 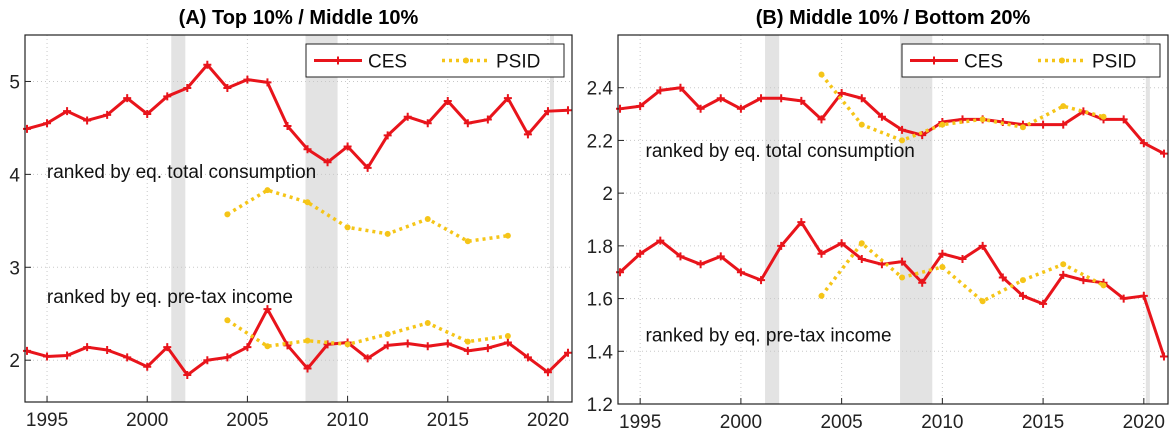 I want to click on y-tick-label: 4, so click(x=14, y=175).